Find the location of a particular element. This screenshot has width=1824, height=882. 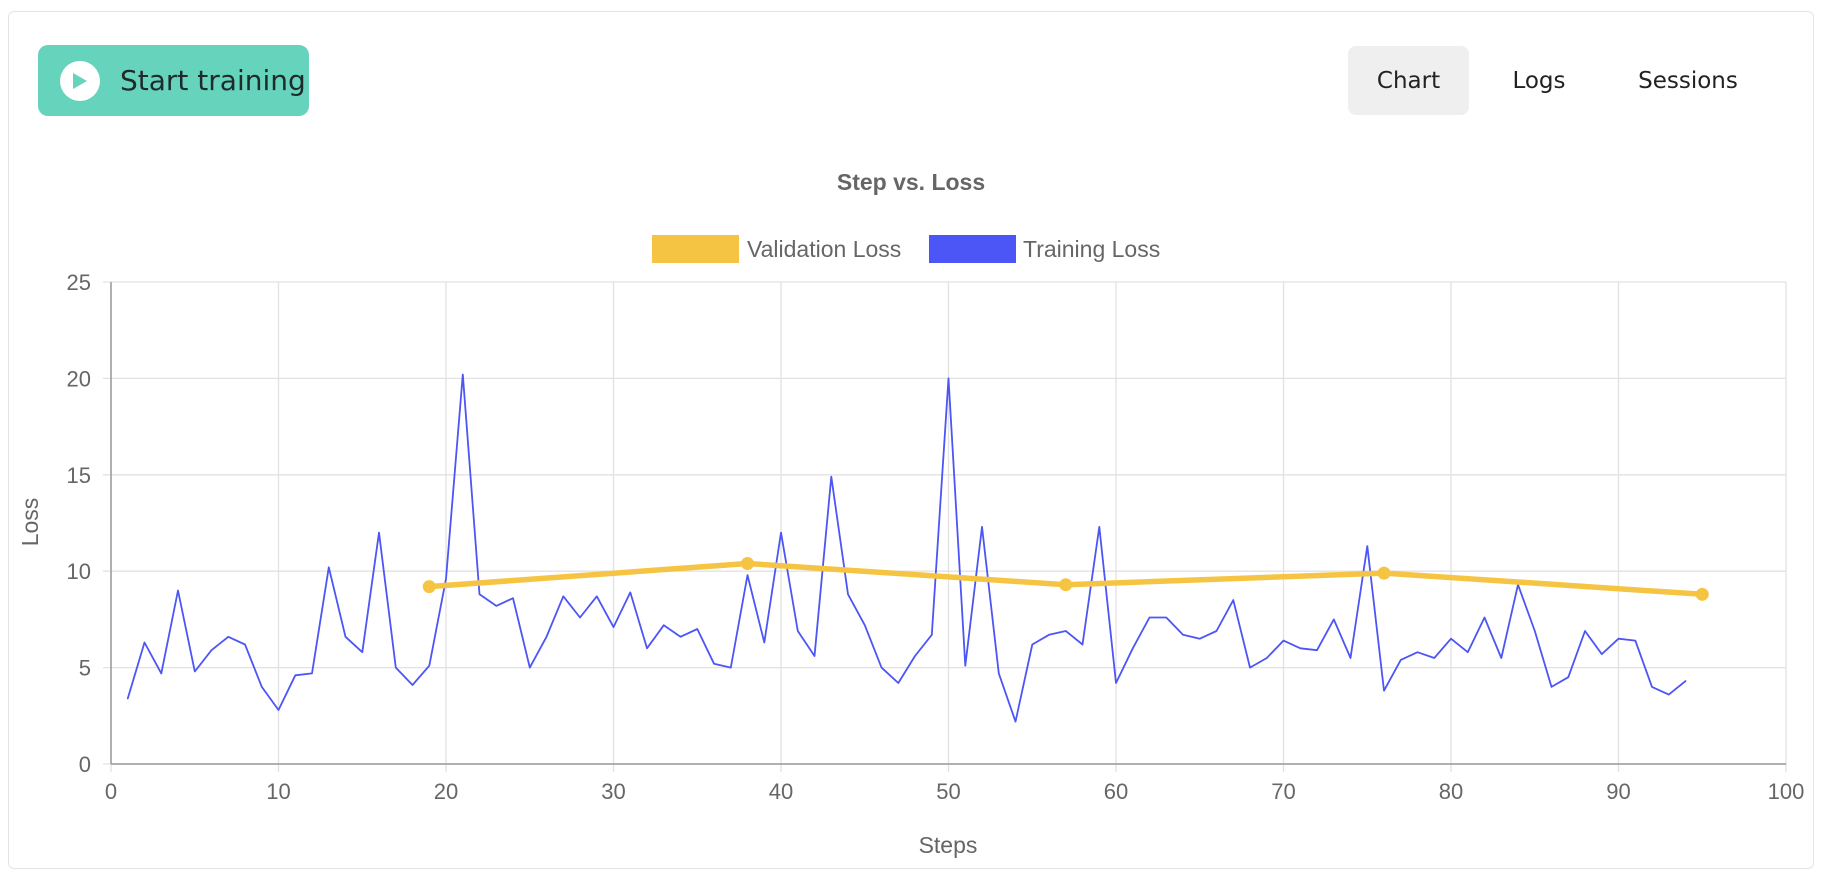

x-tick-label: 0 is located at coordinates (111, 791).